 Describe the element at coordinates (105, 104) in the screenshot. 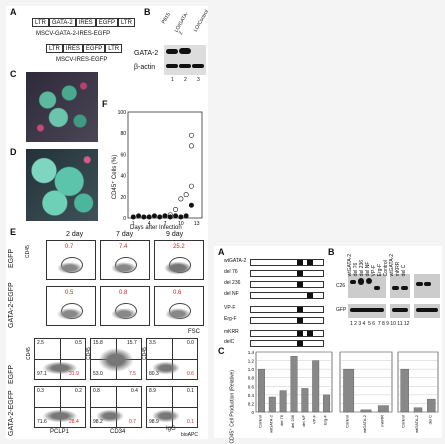

I see `panel-f-letter: F` at that location.